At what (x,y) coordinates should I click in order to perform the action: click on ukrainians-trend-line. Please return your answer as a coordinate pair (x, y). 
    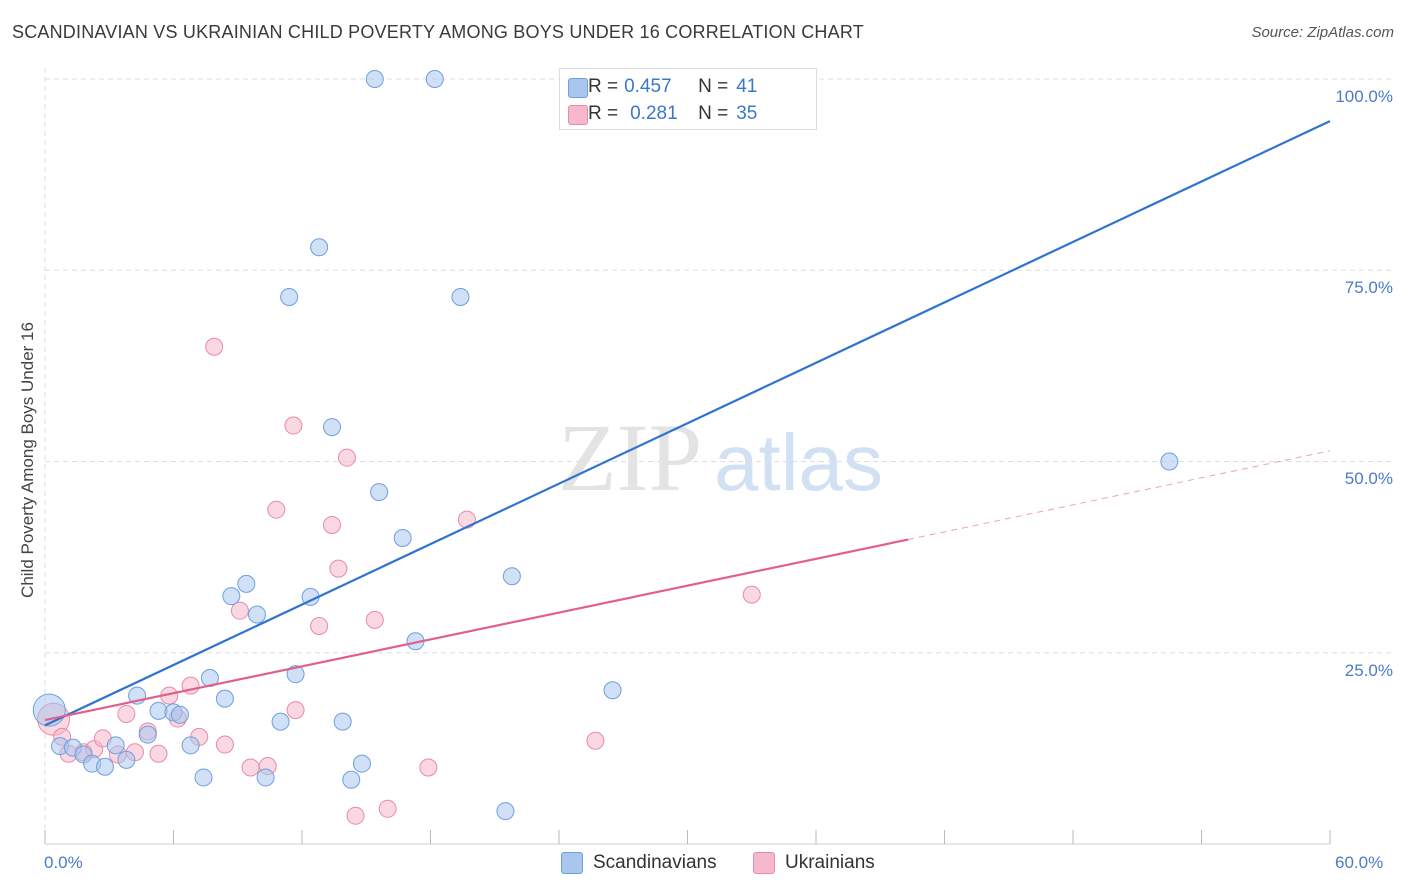
    Looking at the image, I should click on (476, 630).